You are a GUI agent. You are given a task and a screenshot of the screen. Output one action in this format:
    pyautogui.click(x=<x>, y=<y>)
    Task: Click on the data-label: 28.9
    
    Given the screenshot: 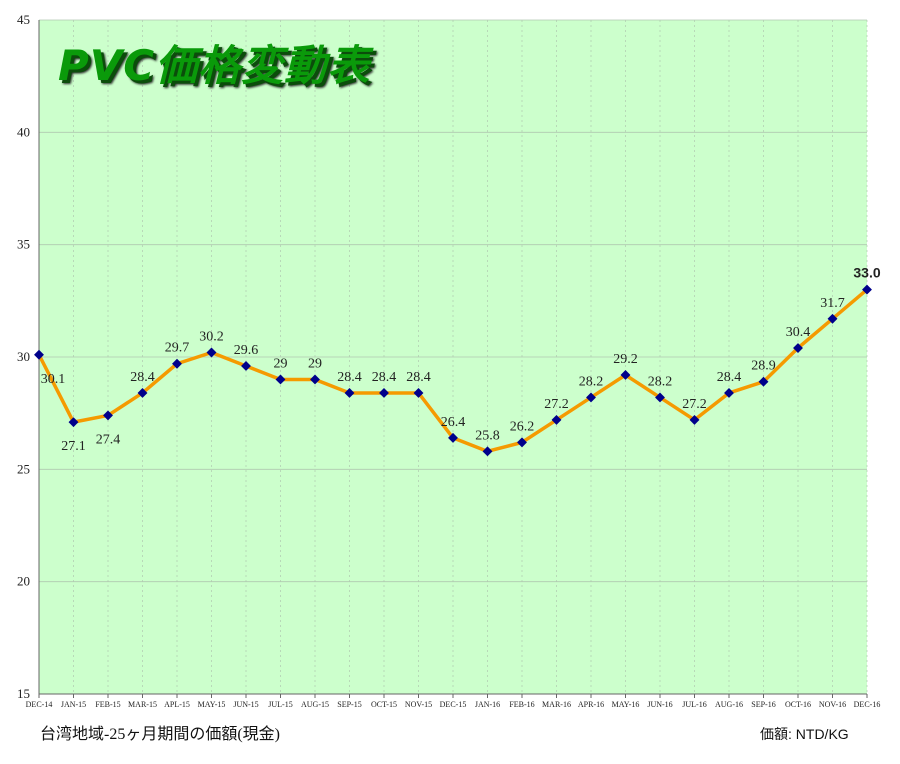 What is the action you would take?
    pyautogui.click(x=763, y=366)
    